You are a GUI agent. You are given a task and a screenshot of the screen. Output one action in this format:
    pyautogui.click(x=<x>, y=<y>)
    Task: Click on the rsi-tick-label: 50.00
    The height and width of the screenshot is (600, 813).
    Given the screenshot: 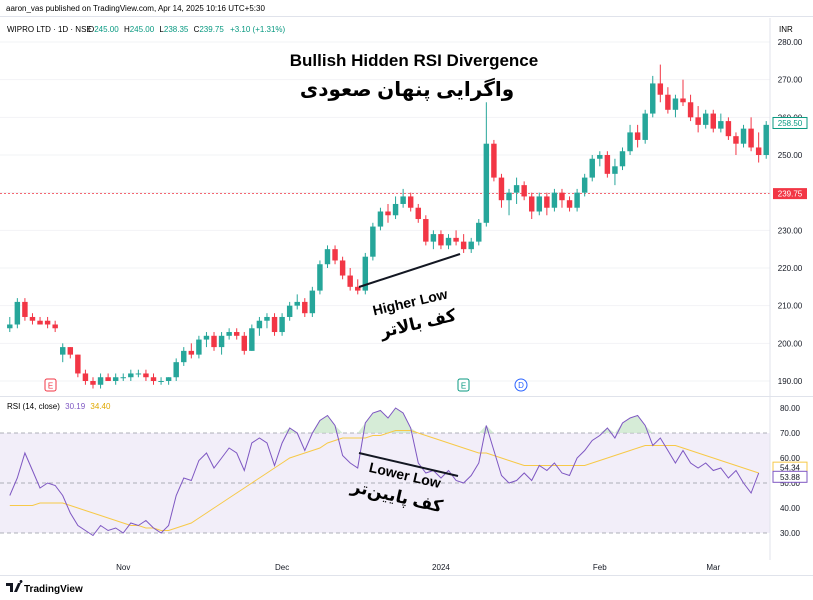 What is the action you would take?
    pyautogui.click(x=790, y=483)
    